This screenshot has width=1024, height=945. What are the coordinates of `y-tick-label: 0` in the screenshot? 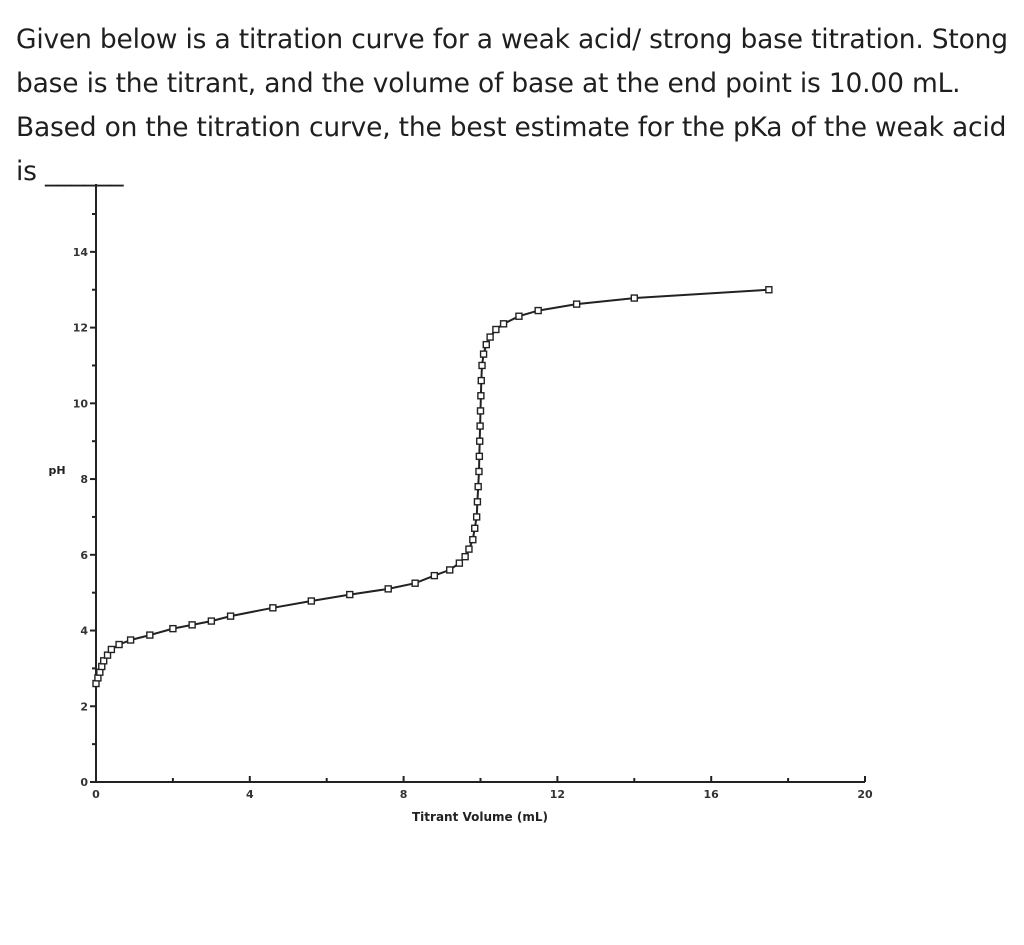 It's located at (84, 782).